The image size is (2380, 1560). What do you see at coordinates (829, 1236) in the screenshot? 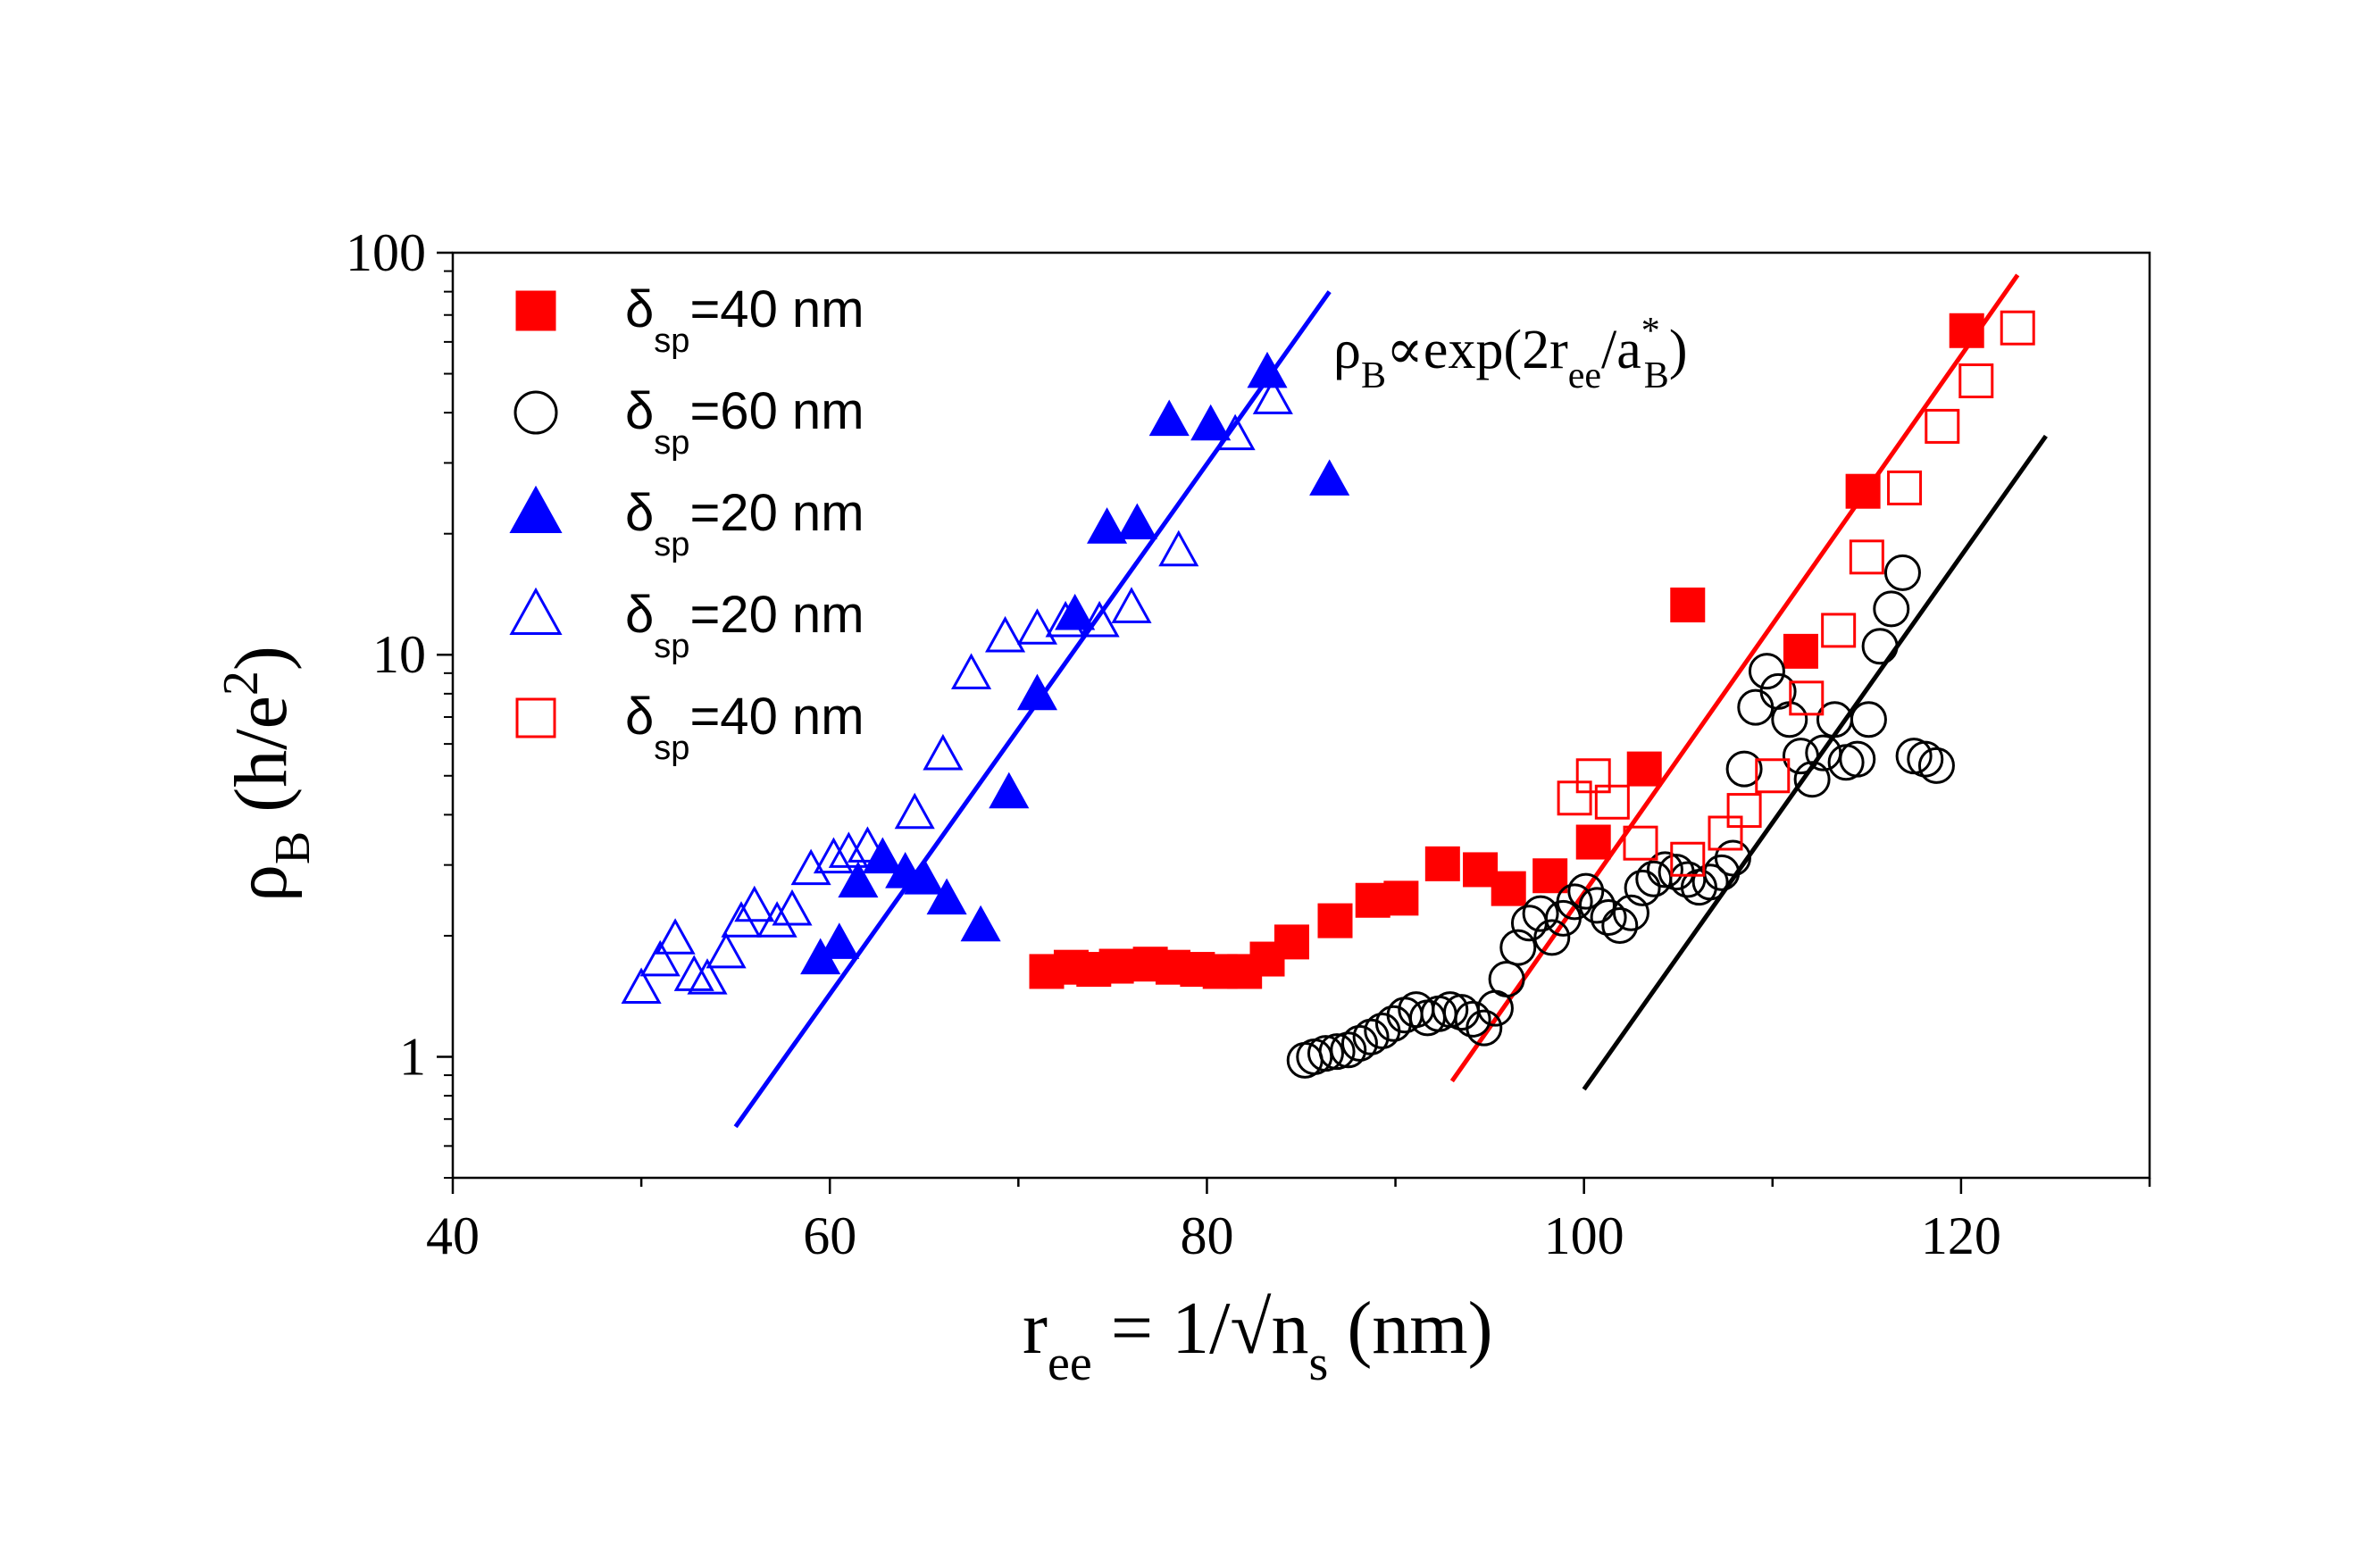
I see `x-tick-label: 60` at bounding box center [829, 1236].